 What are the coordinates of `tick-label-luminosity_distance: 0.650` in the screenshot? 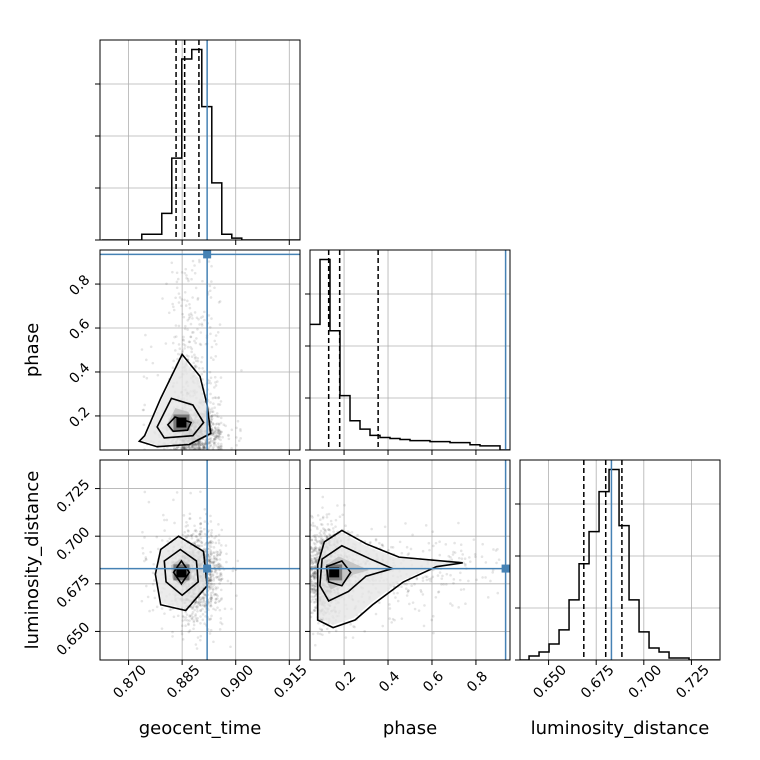 It's located at (550, 682).